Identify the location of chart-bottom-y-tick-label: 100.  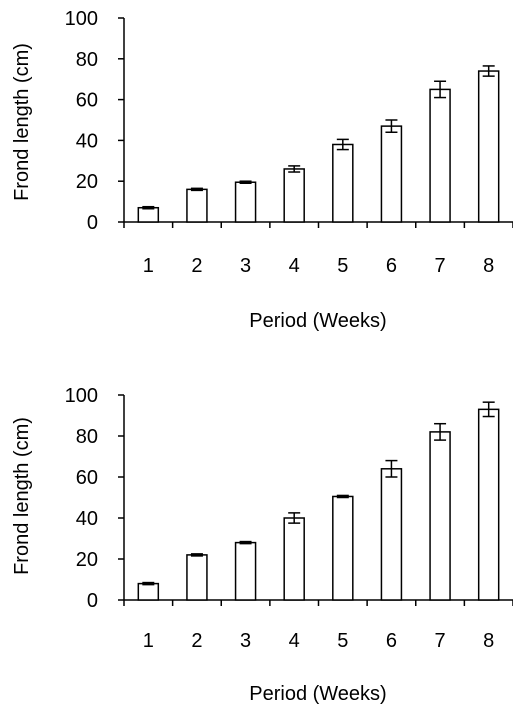
(81, 396).